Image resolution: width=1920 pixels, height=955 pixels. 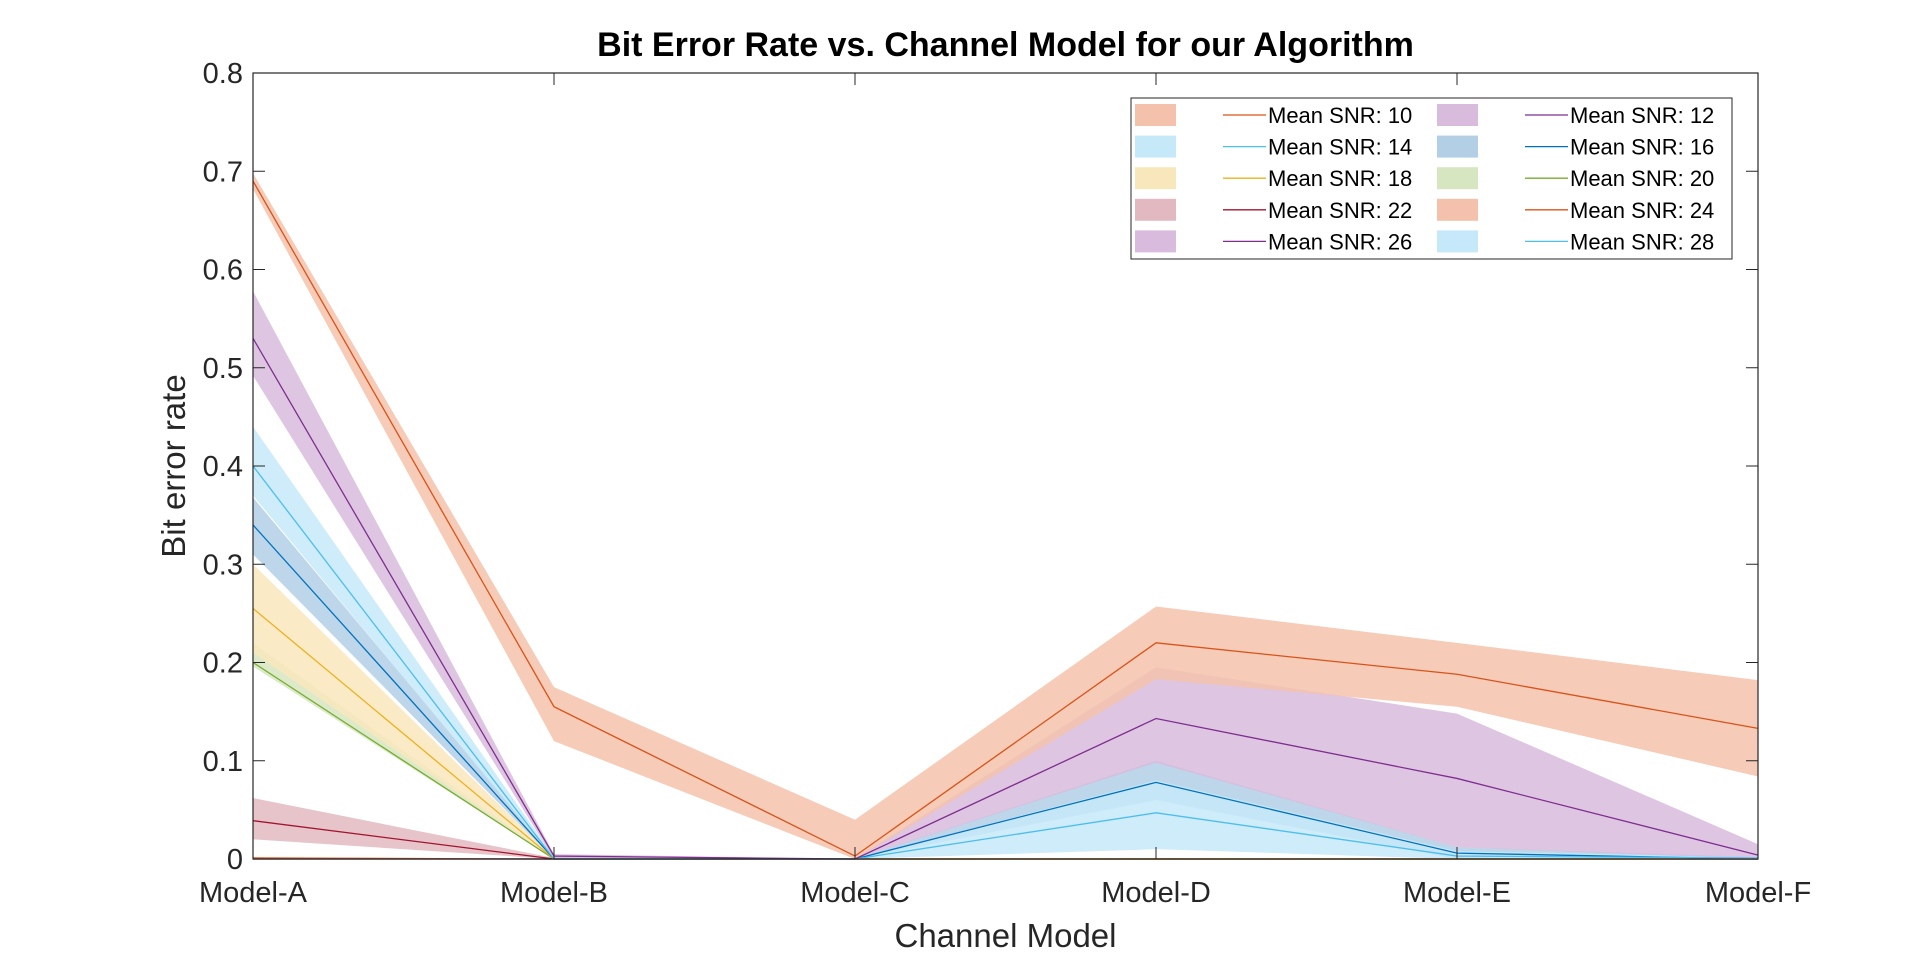 What do you see at coordinates (1156, 893) in the screenshot?
I see `x-tick-label: Model-D` at bounding box center [1156, 893].